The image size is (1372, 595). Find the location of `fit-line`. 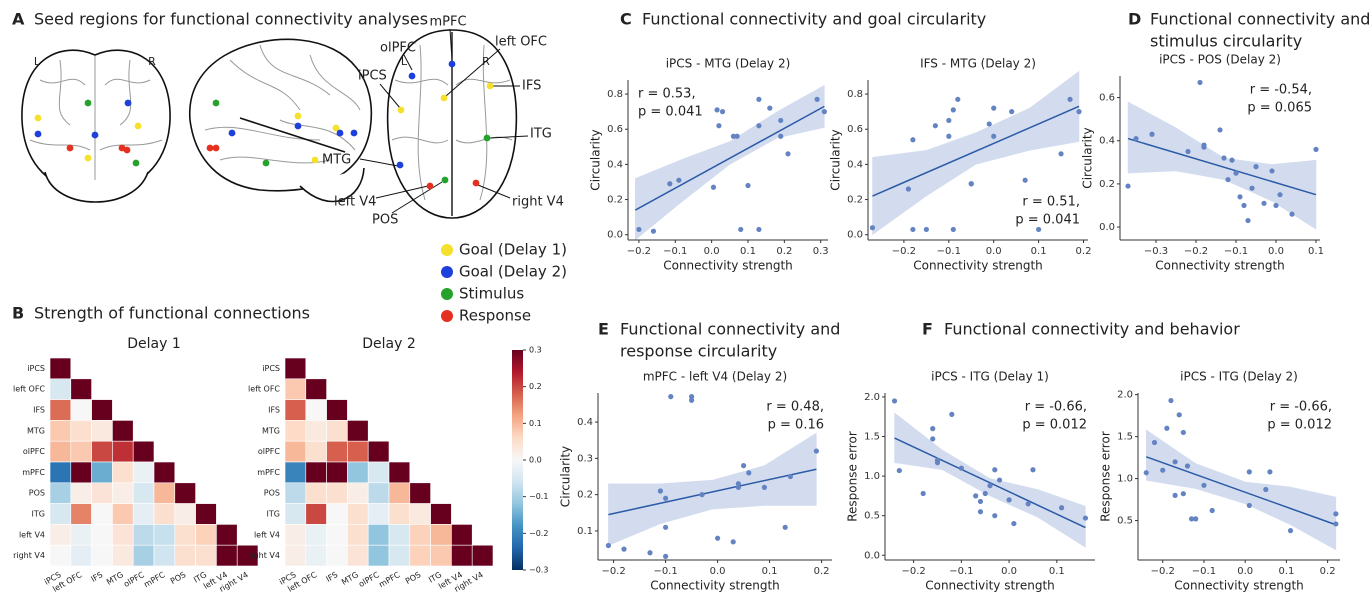

fit-line is located at coordinates (1241, 491).